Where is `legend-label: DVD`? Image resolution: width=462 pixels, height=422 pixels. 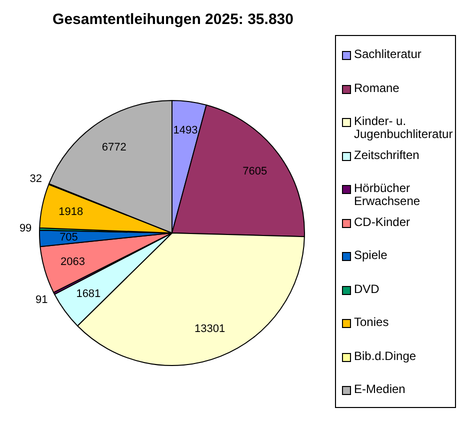
legend-label: DVD is located at coordinates (367, 289).